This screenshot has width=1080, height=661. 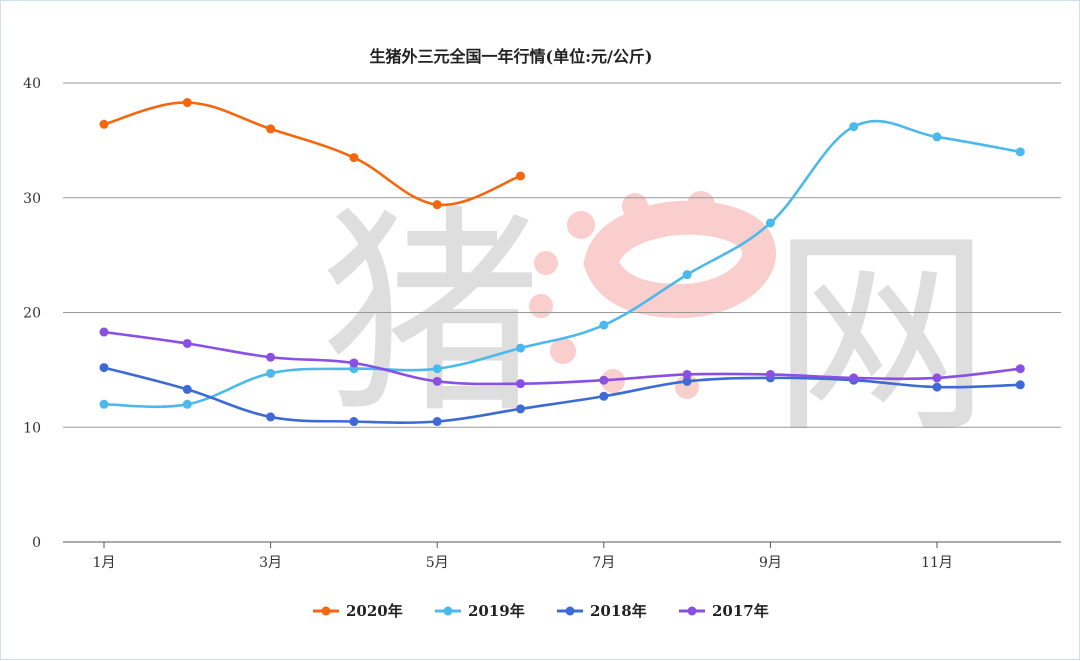 What do you see at coordinates (770, 563) in the screenshot?
I see `x-tick-label: 9月` at bounding box center [770, 563].